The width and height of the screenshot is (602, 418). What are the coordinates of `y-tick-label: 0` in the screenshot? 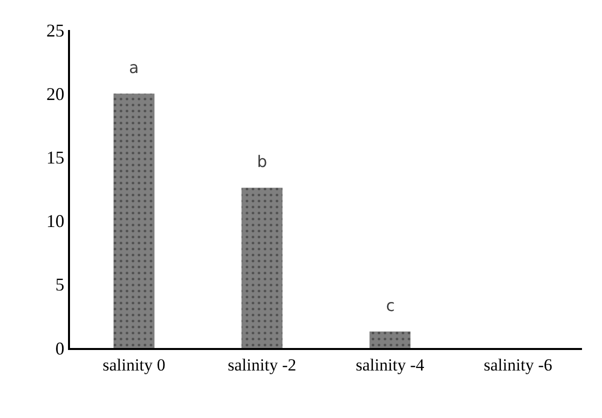 It's located at (59, 348).